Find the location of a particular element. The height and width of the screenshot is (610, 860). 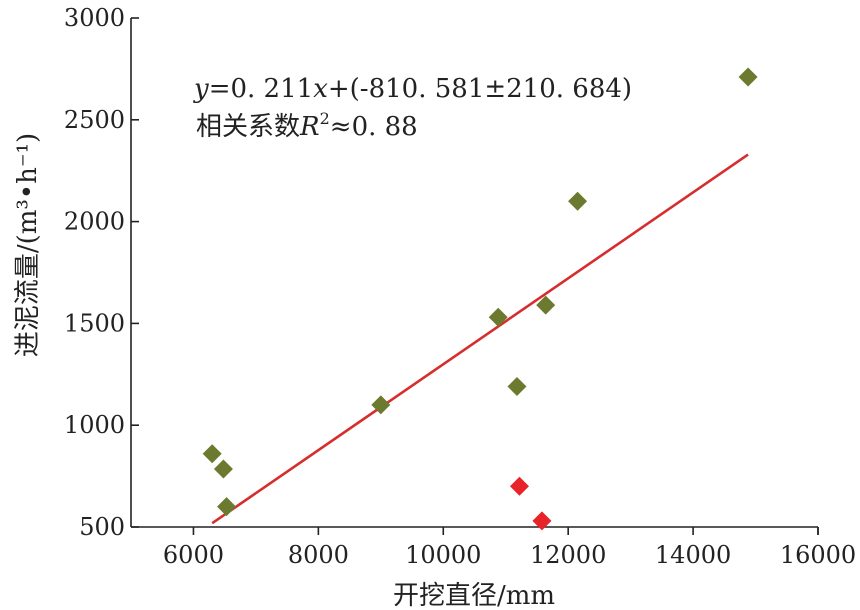

equation-slope: =0. 211 is located at coordinates (261, 89).